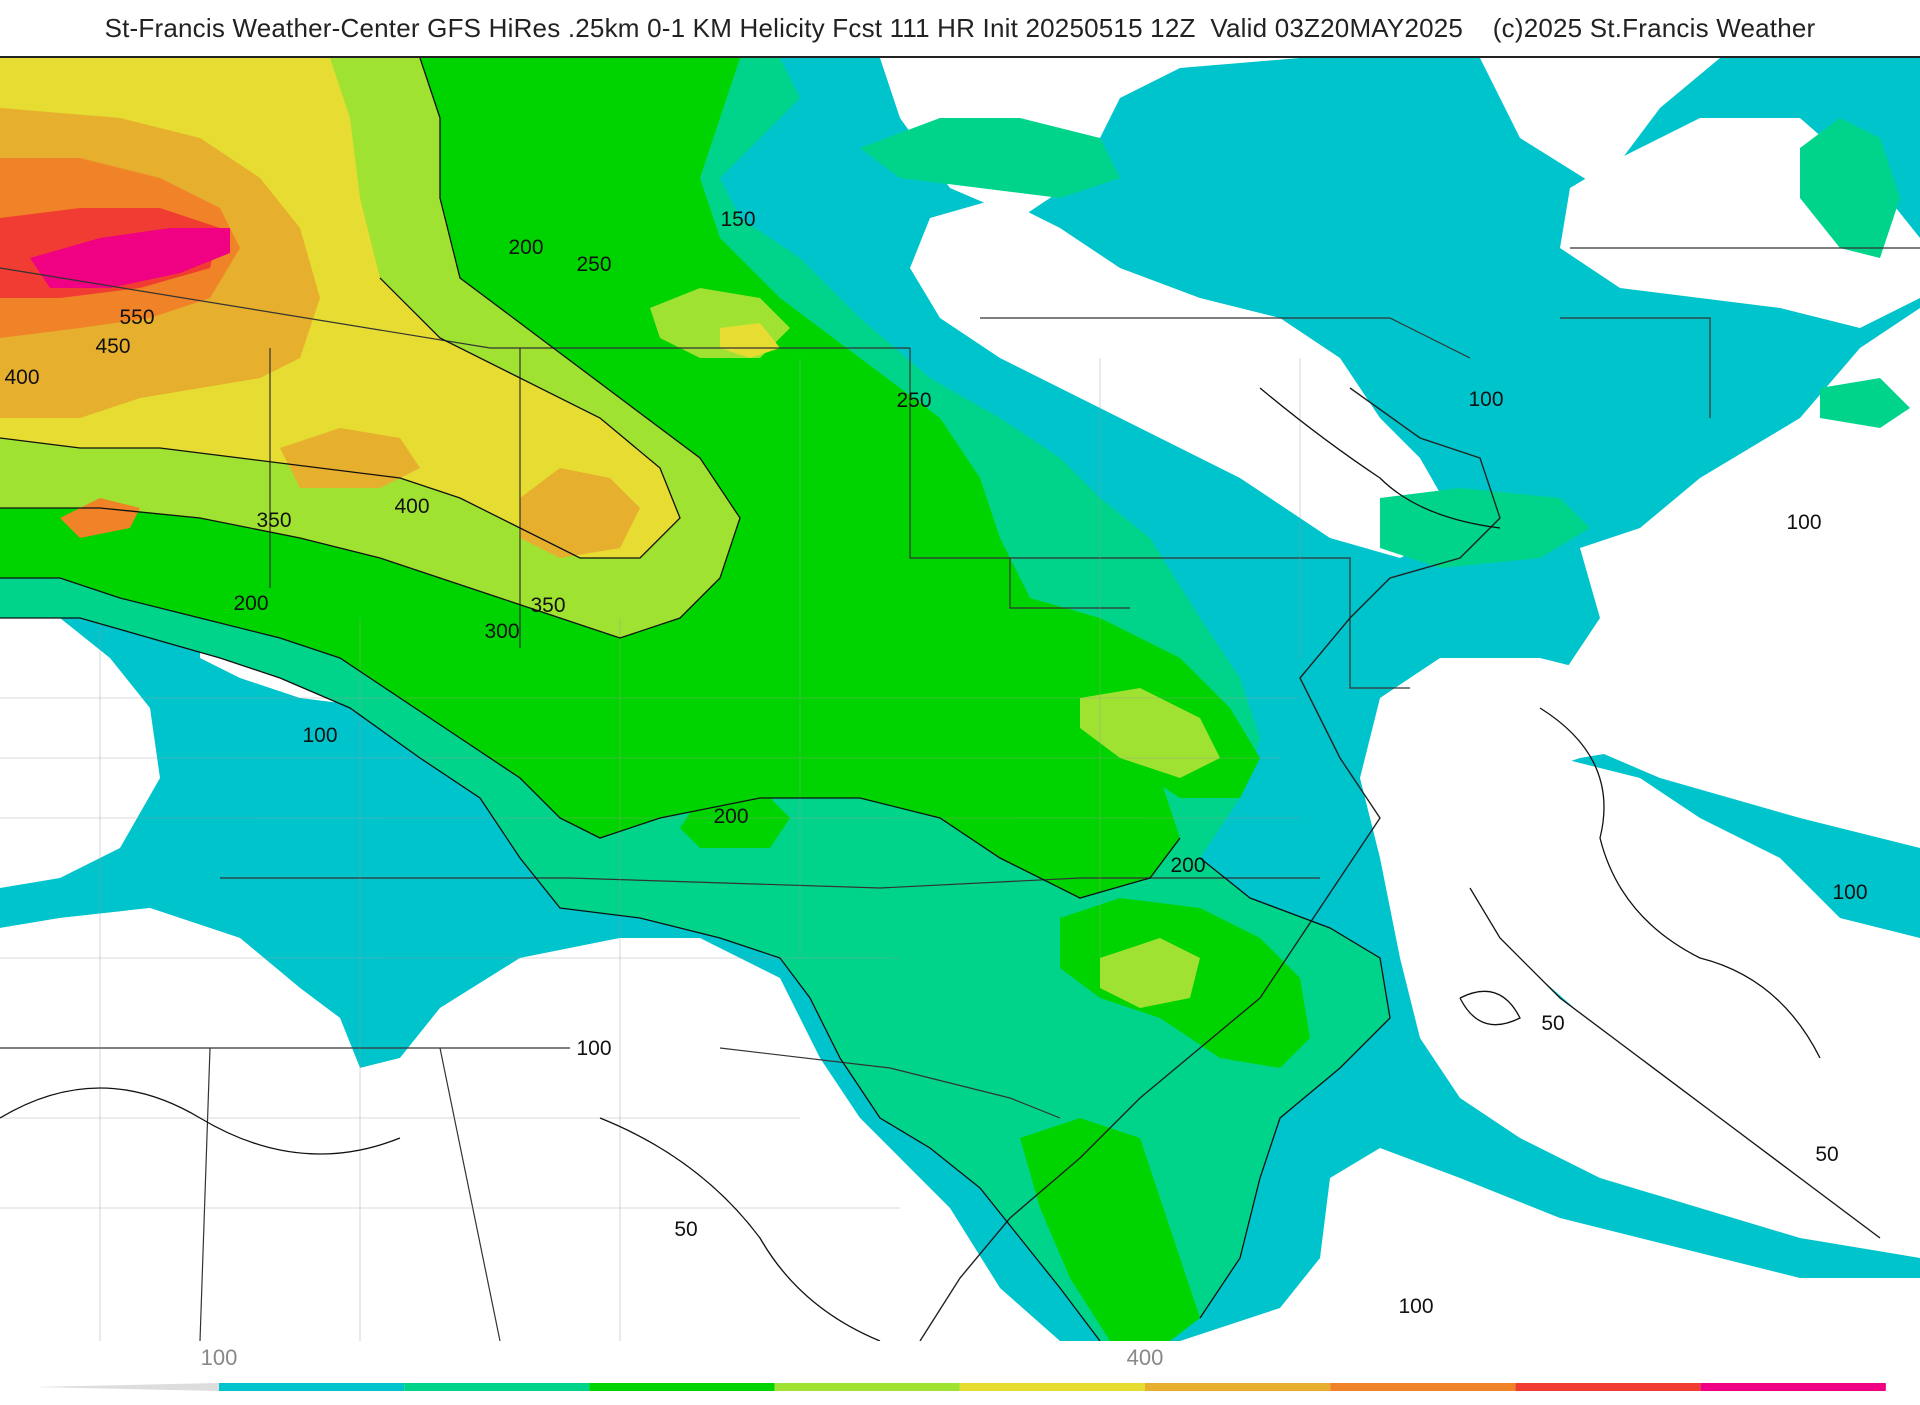 Image resolution: width=1920 pixels, height=1405 pixels. I want to click on colorbar-low-arrow, so click(126, 1387).